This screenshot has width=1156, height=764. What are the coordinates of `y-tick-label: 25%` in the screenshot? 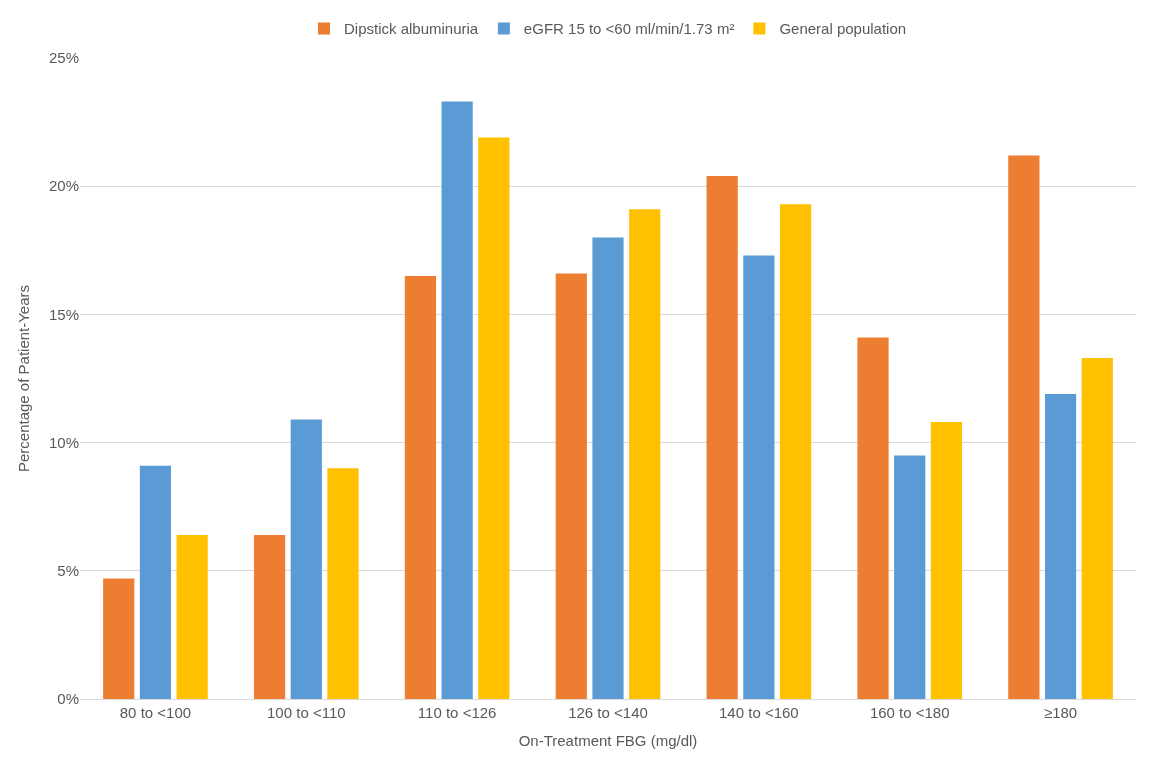 It's located at (63, 58).